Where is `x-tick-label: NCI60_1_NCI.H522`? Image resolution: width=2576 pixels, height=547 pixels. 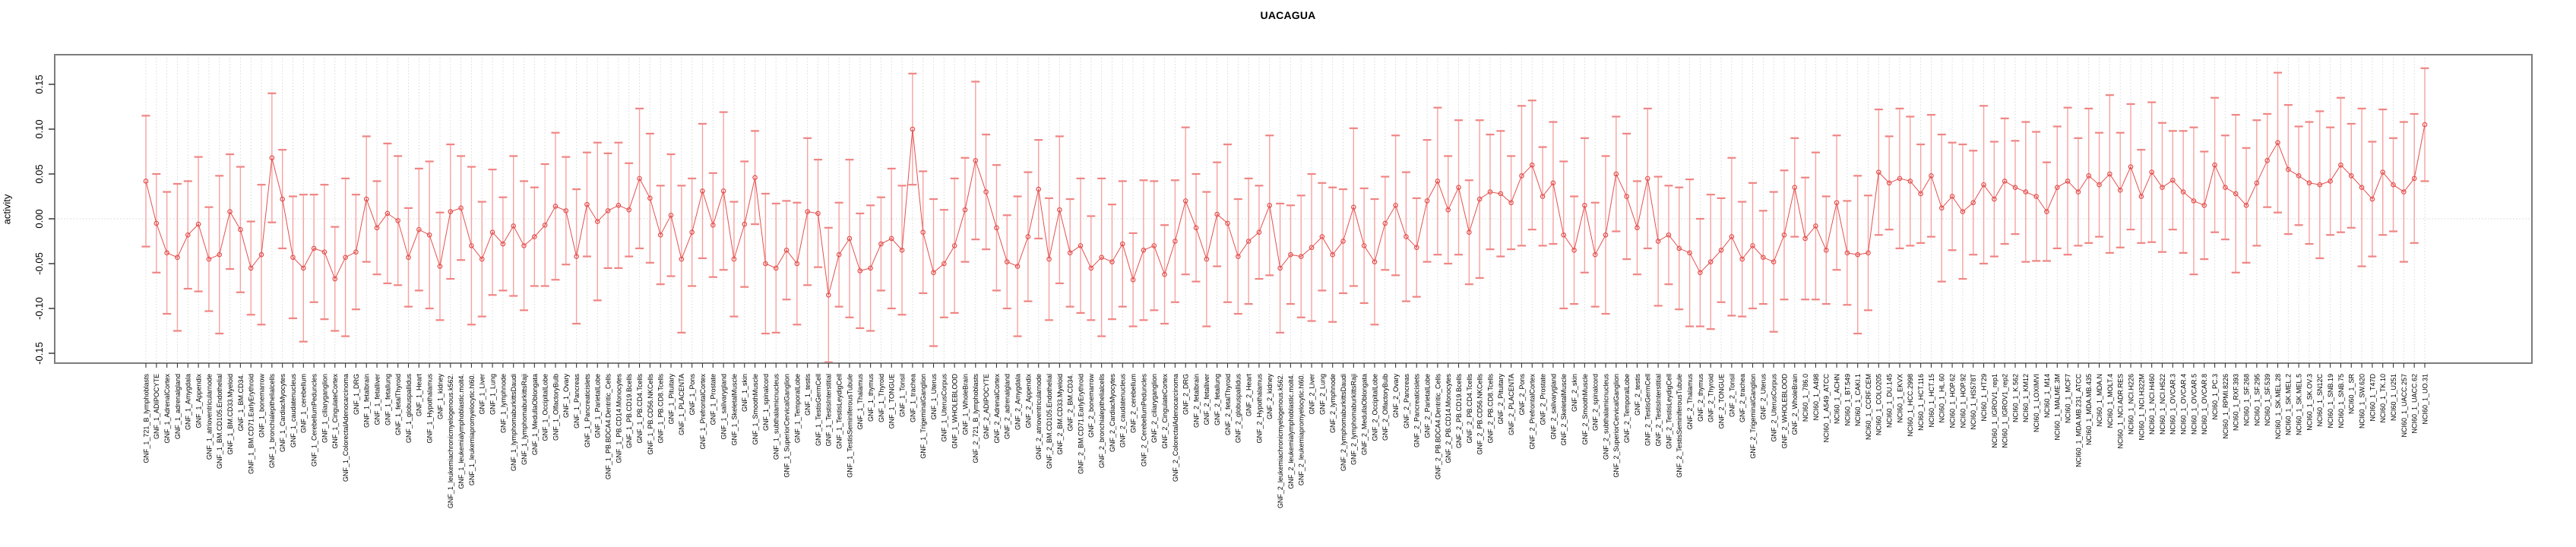 x-tick-label: NCI60_1_NCI.H522 is located at coordinates (2162, 404).